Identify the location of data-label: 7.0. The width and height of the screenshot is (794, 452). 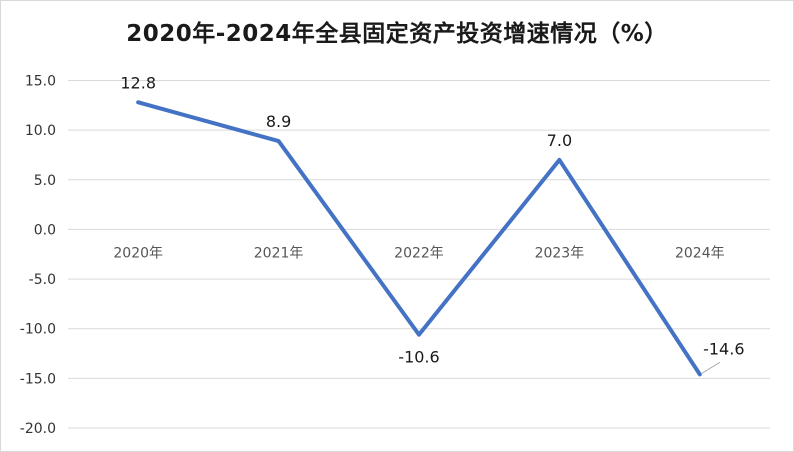
(559, 140).